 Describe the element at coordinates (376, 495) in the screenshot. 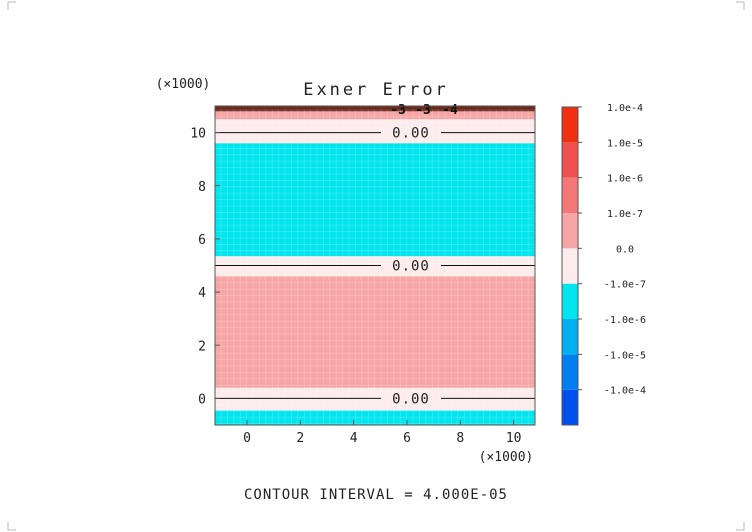

I see `contour-interval-footer: CONTOUR INTERVAL = 4.000E-05` at that location.